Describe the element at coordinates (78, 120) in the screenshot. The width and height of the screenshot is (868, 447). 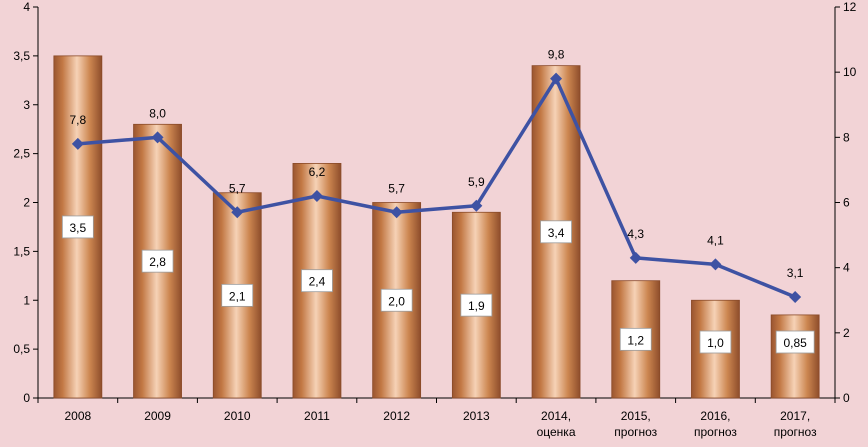
I see `line-value-label: 7,8` at that location.